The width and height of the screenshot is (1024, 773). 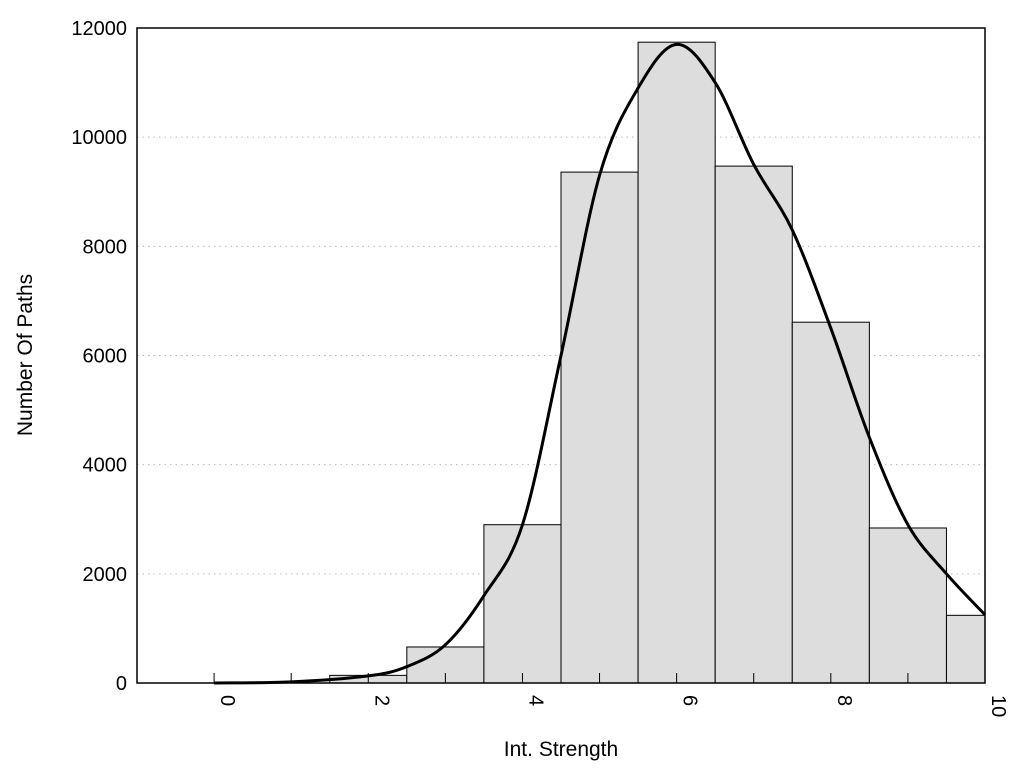 What do you see at coordinates (105, 357) in the screenshot?
I see `y-tick-label: 6000` at bounding box center [105, 357].